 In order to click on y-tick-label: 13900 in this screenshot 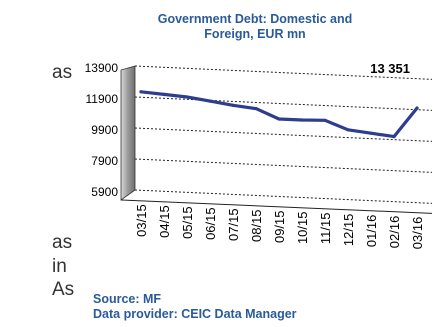, I will do `click(102, 68)`.